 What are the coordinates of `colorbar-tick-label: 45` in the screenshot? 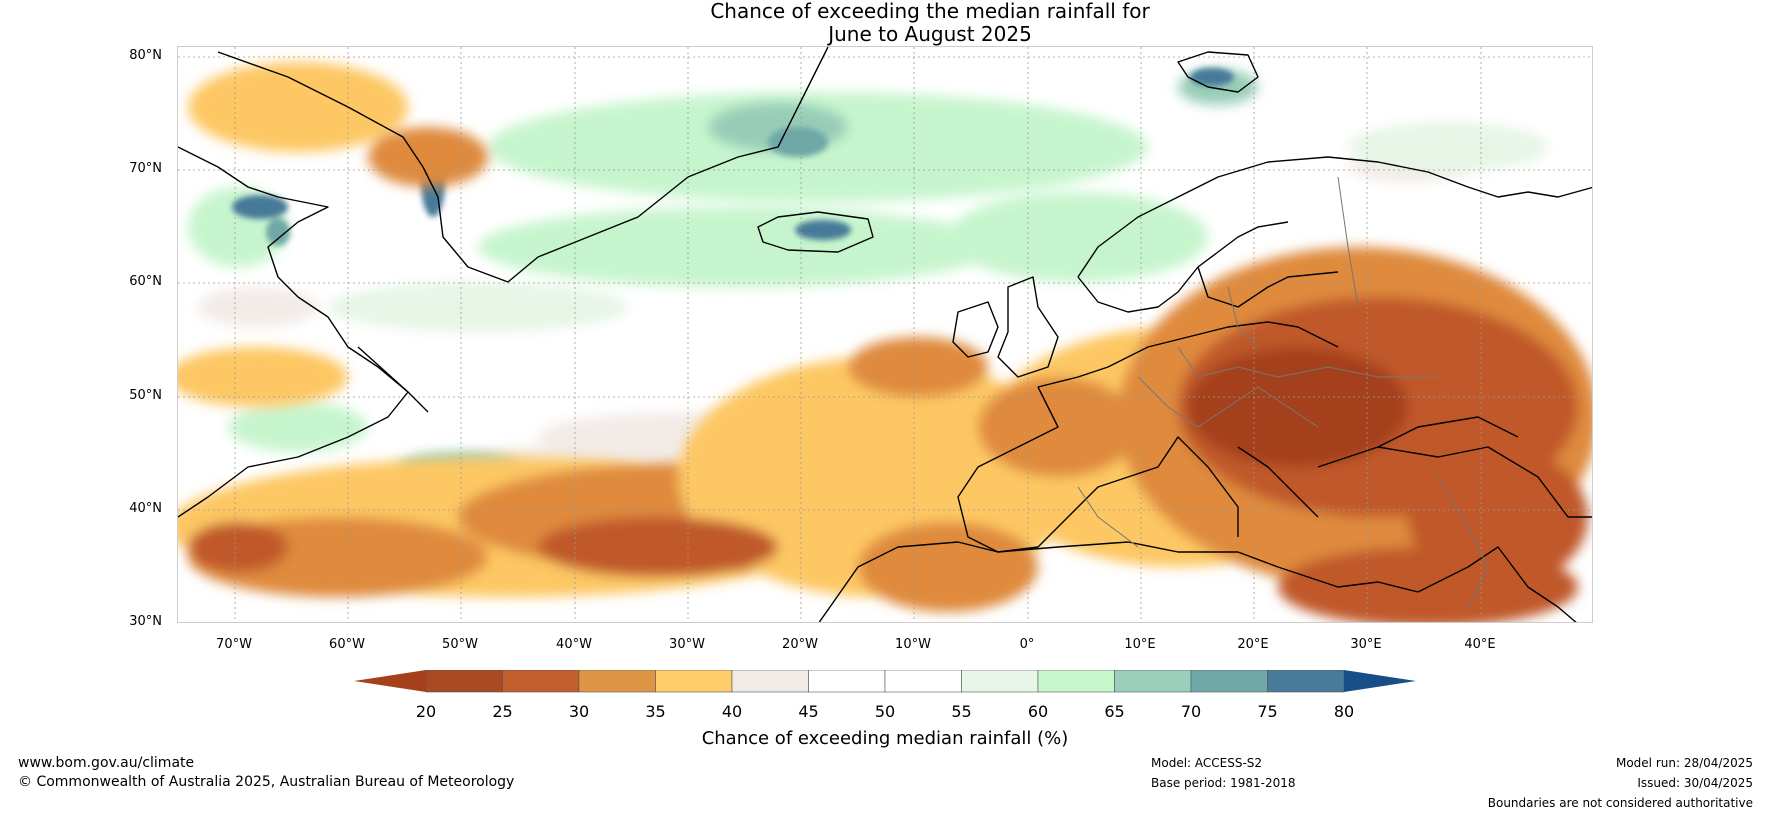 It's located at (808, 711).